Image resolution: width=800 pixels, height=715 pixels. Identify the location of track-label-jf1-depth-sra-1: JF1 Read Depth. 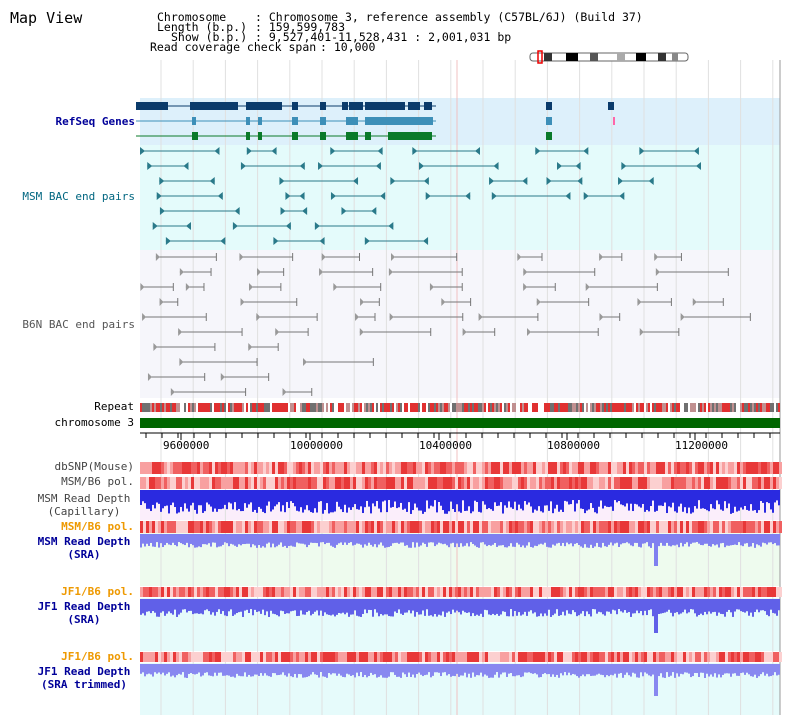
(84, 606).